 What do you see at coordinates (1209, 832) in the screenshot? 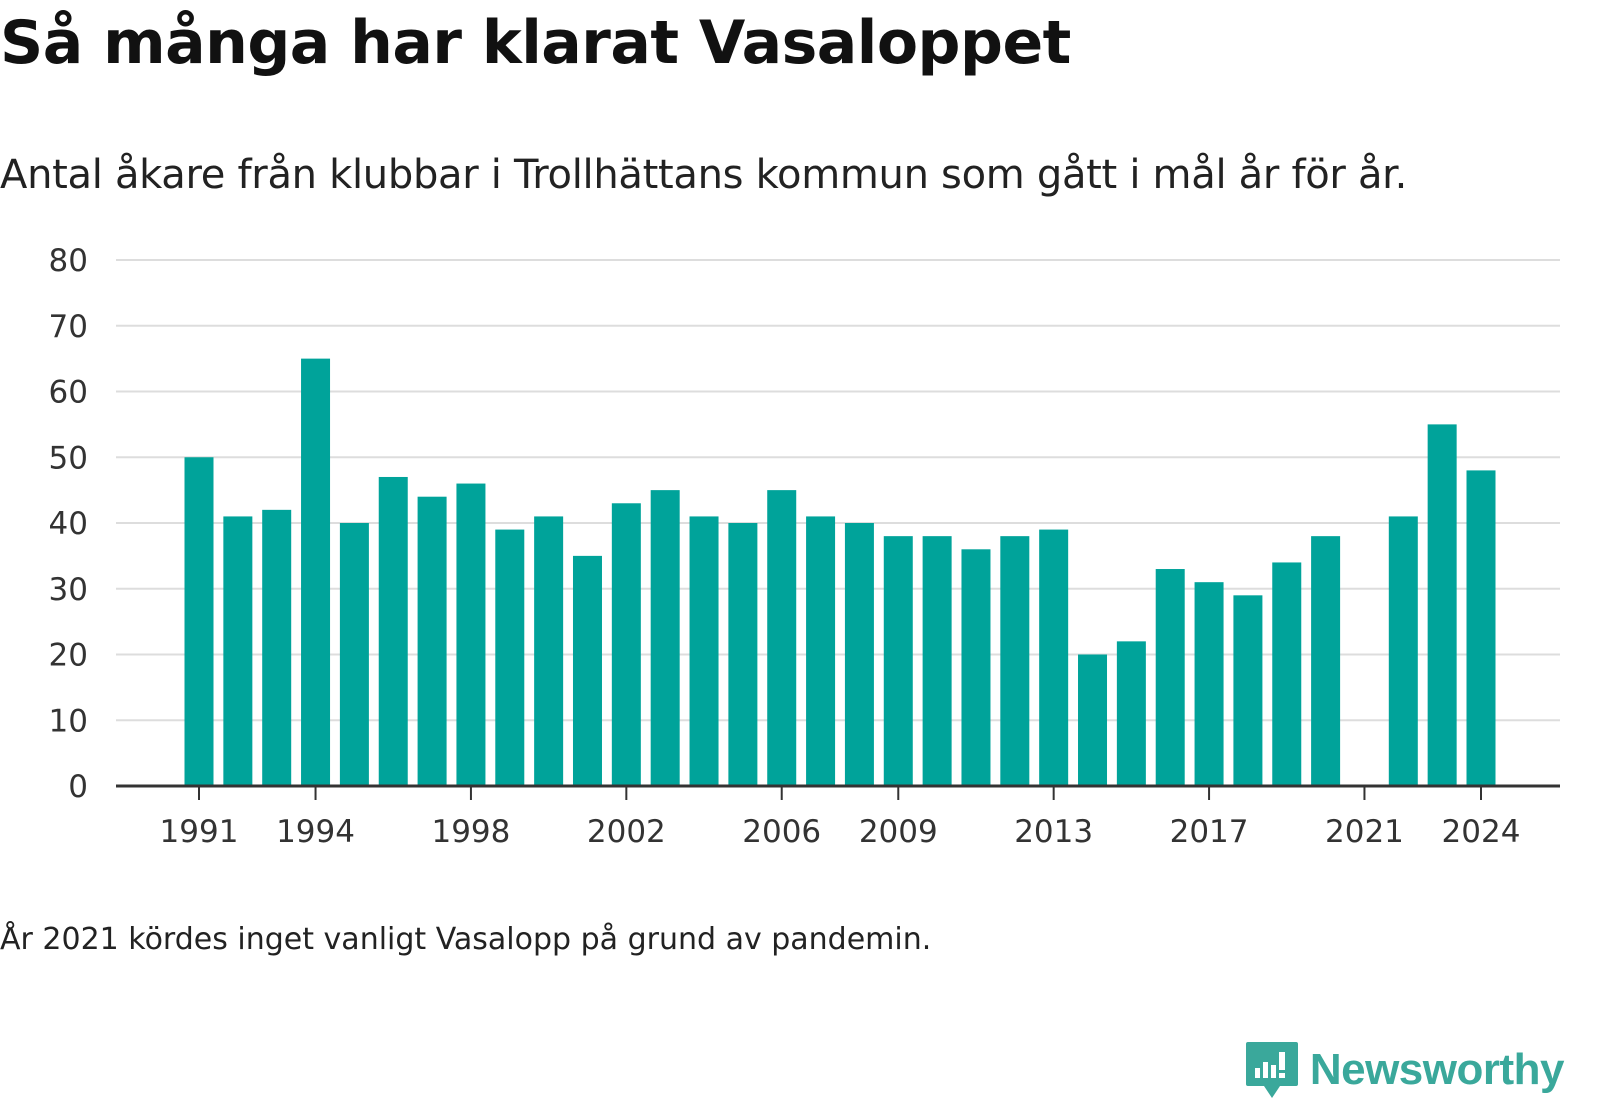
I see `x-tick-label: 2017` at bounding box center [1209, 832].